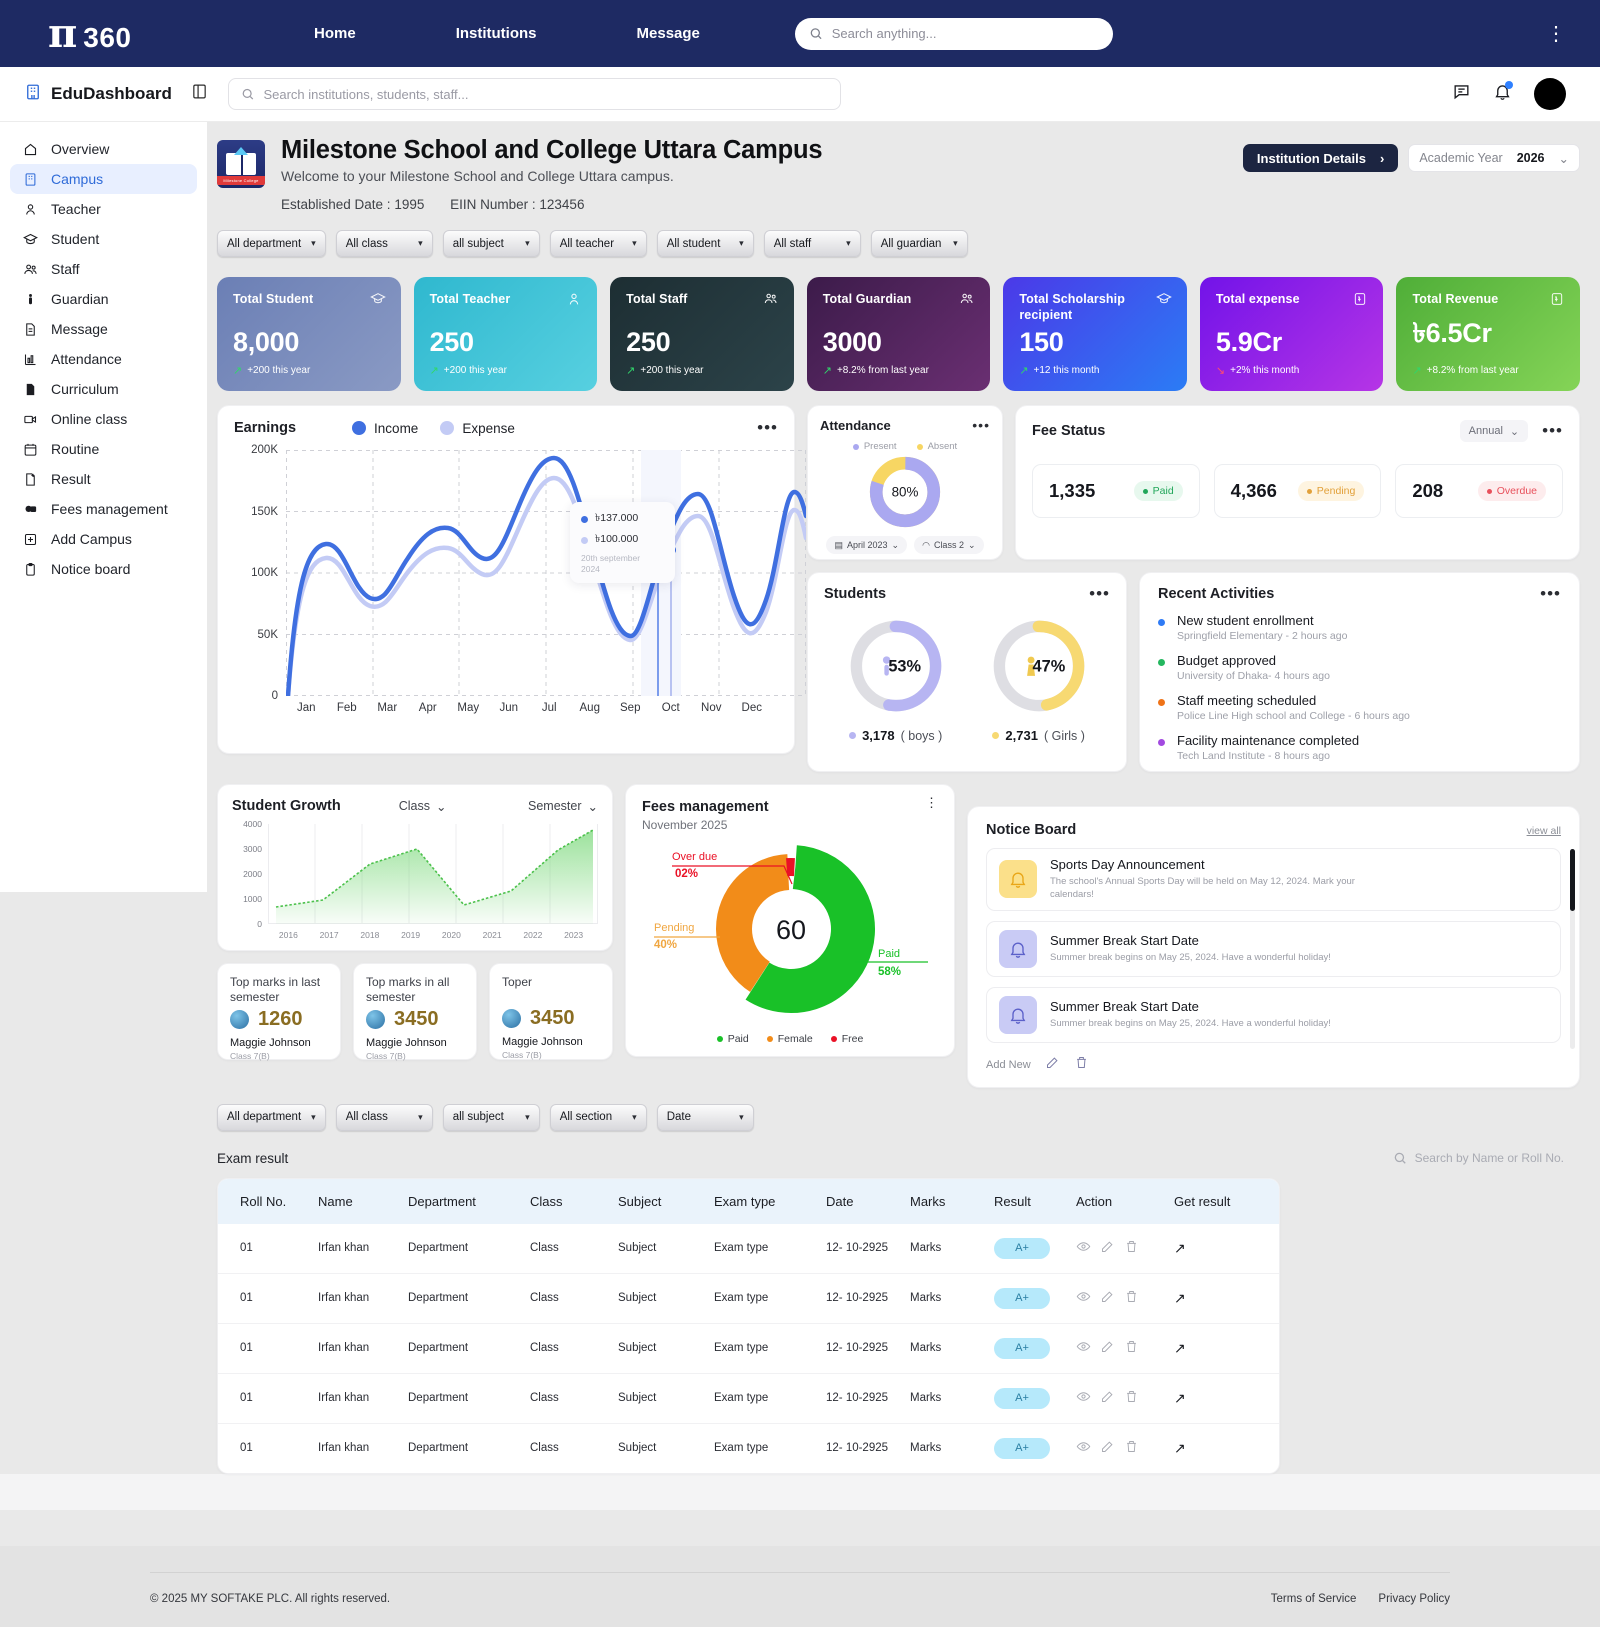  Describe the element at coordinates (103, 239) in the screenshot. I see `sidebar-item-student: Student` at that location.